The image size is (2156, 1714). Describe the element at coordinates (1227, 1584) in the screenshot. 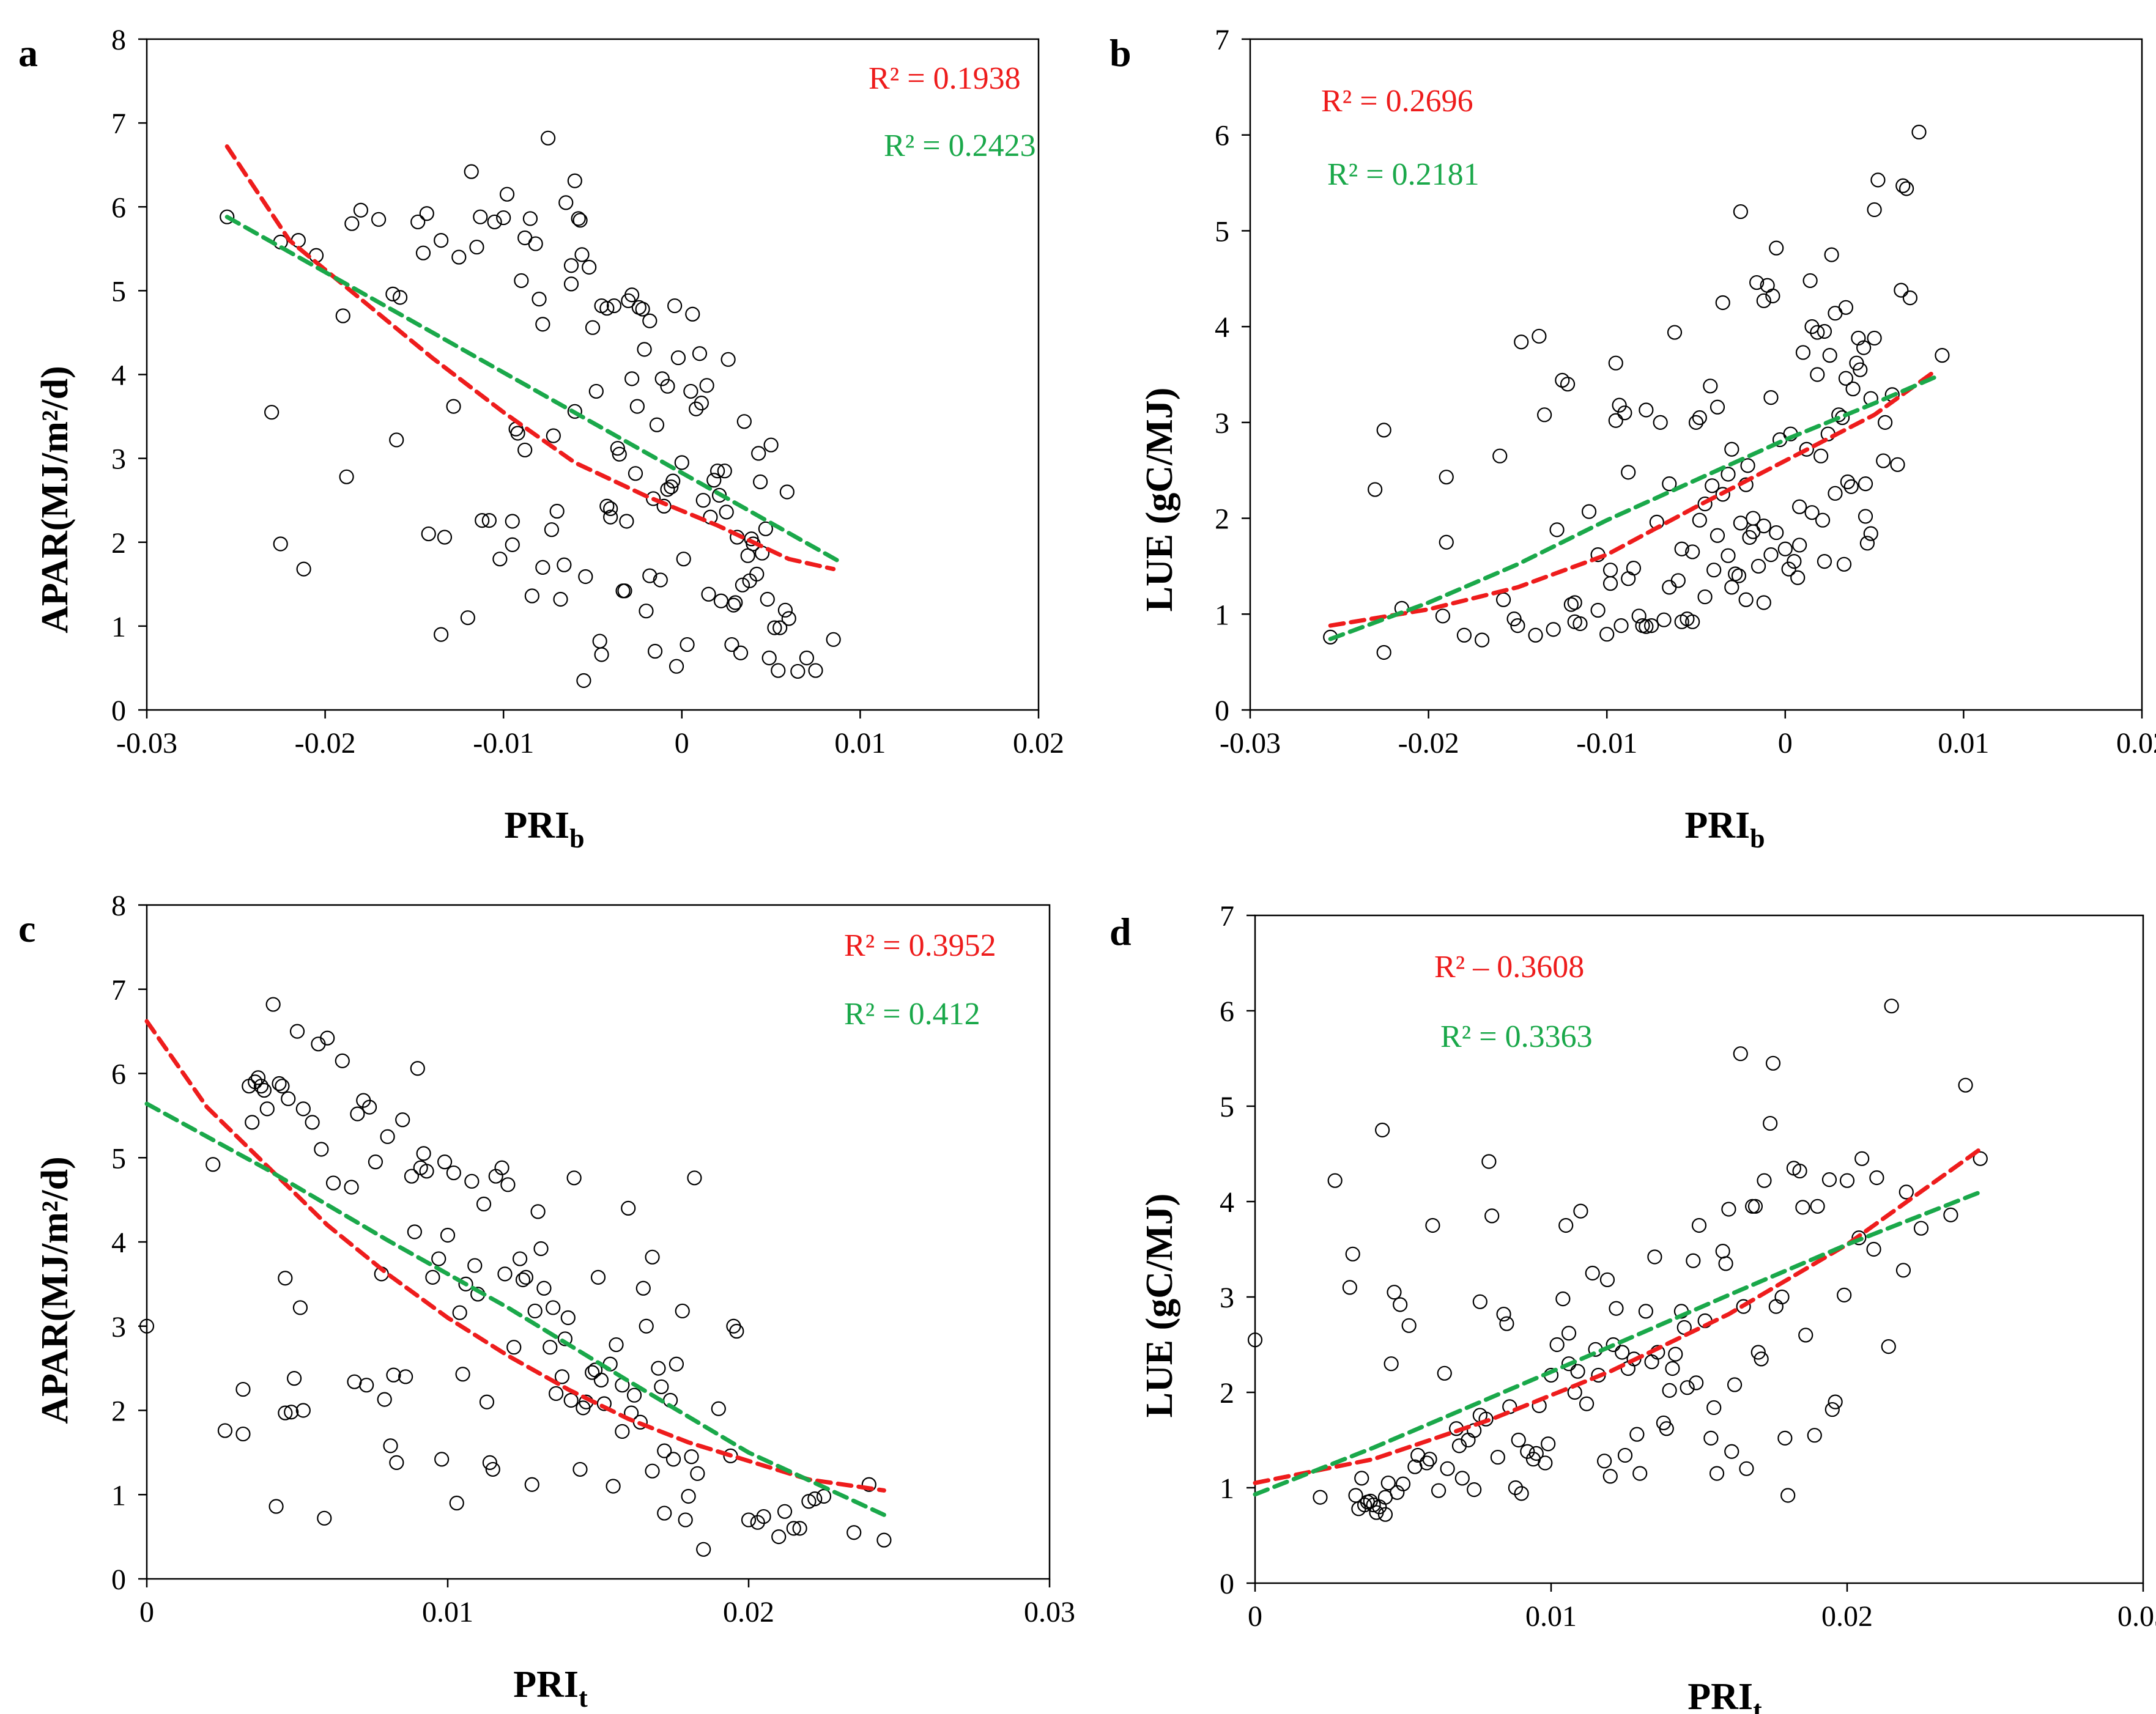

I see `y-tick-label: 0` at that location.